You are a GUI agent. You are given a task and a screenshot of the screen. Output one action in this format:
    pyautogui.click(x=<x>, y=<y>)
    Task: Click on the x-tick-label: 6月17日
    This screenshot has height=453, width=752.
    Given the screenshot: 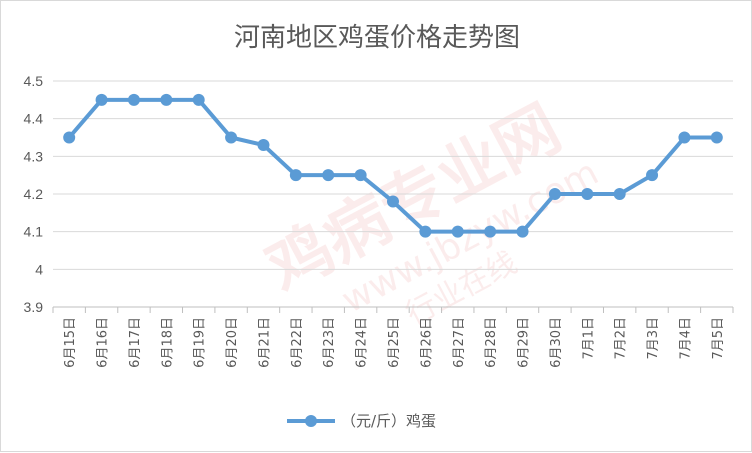 What is the action you would take?
    pyautogui.click(x=135, y=342)
    